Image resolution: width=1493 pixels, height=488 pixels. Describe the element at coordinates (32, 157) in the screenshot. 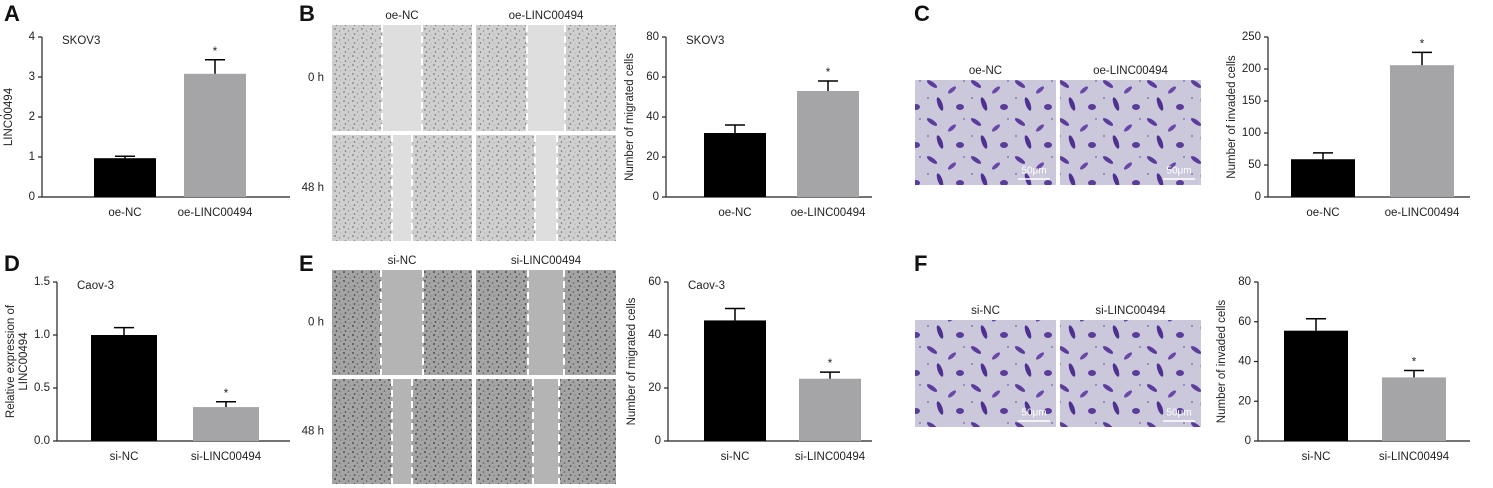

I see `y-tick-label: 1` at that location.